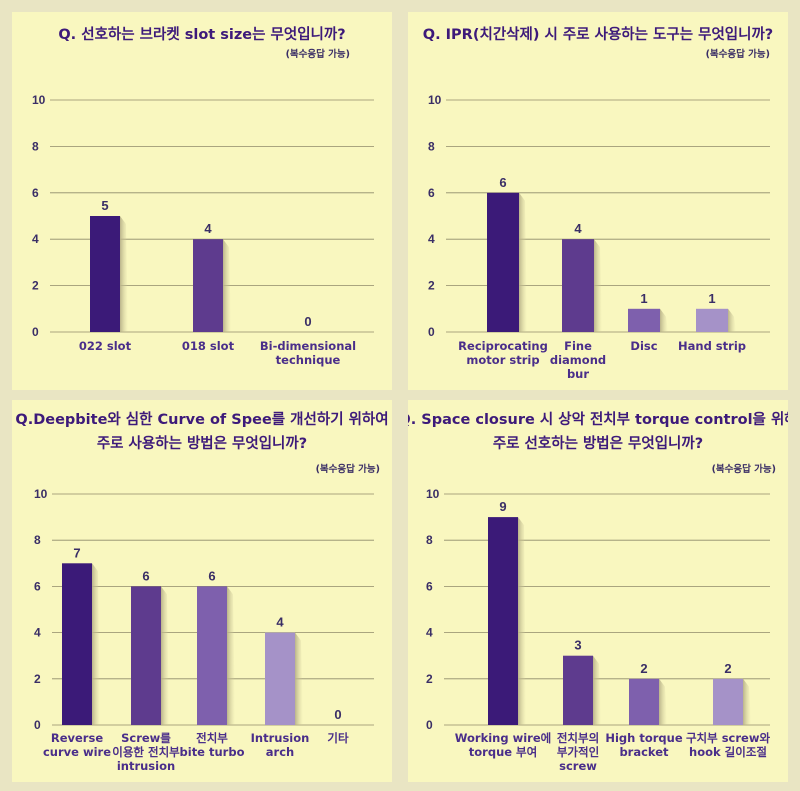  What do you see at coordinates (105, 346) in the screenshot?
I see `category-label: 022 slot` at bounding box center [105, 346].